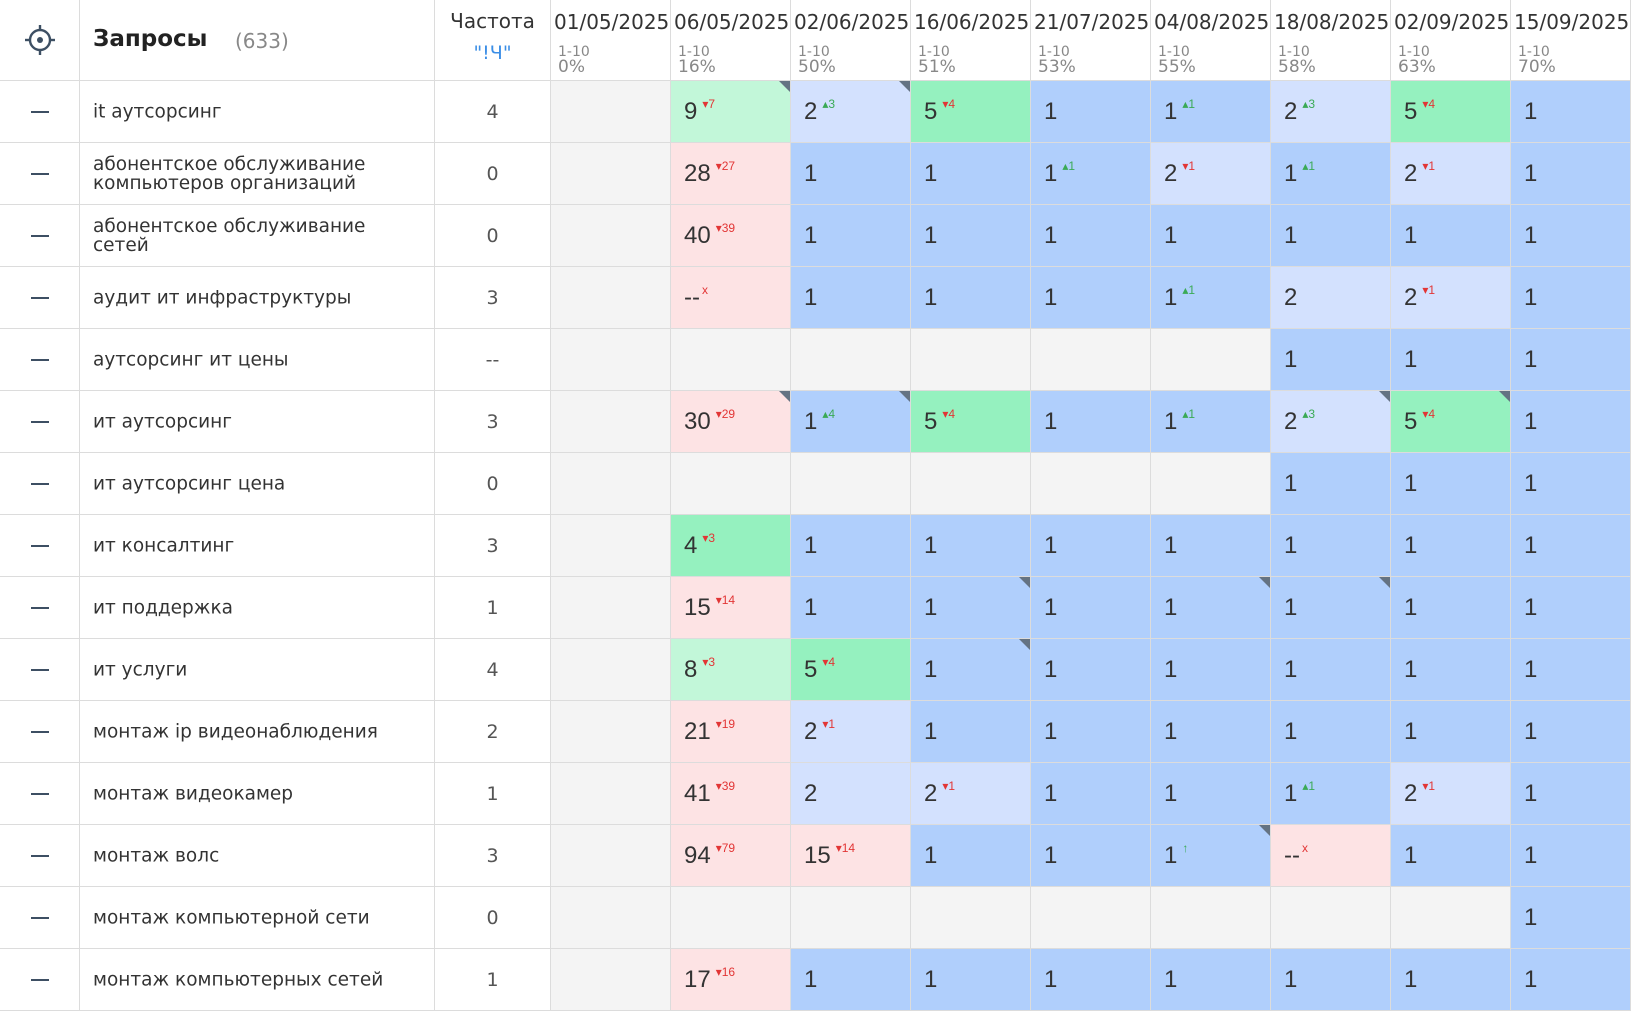 The image size is (1633, 1011). I want to click on position-cell: 2 ▾1, so click(1451, 298).